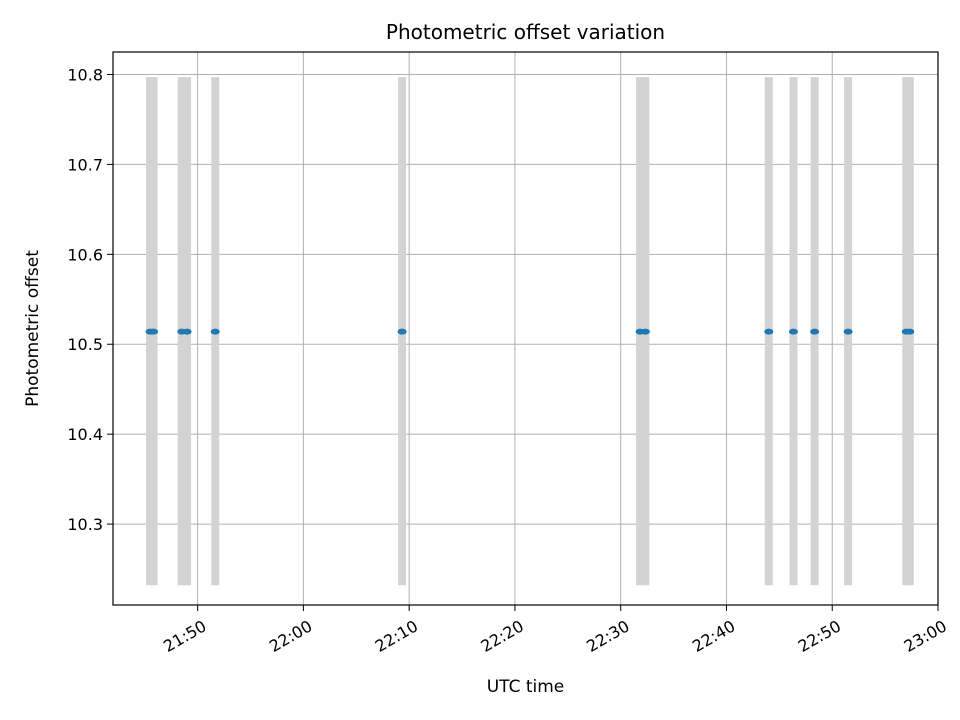  I want to click on x-axis-ticks: 21:50 22:00 22:10 22:20 22:30 22:40 22:50 23:00, so click(555, 630).